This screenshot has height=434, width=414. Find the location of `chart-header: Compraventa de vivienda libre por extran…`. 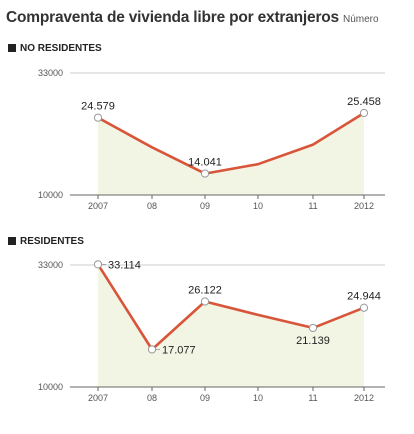

chart-header: Compraventa de vivienda libre por extran… is located at coordinates (210, 21).